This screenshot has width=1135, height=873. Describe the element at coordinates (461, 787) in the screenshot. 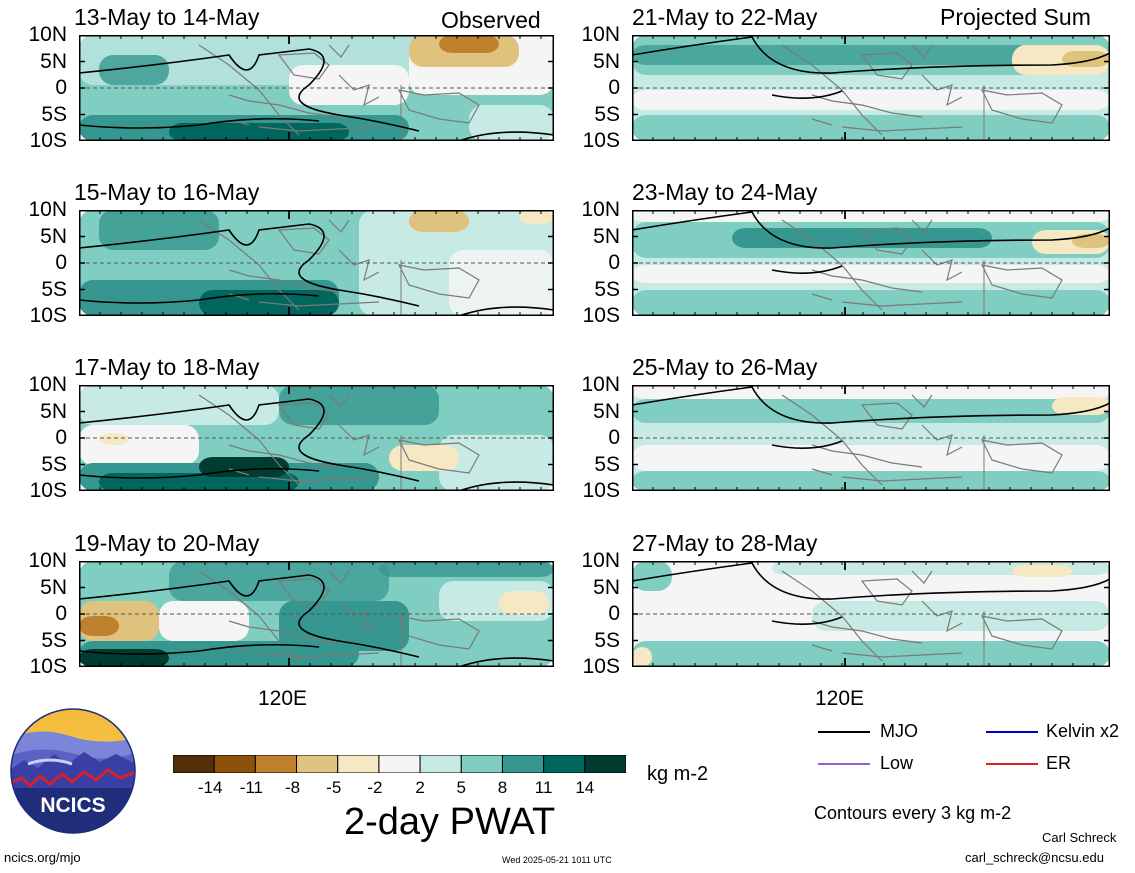

I see `colorbar-tick-label: 5` at that location.